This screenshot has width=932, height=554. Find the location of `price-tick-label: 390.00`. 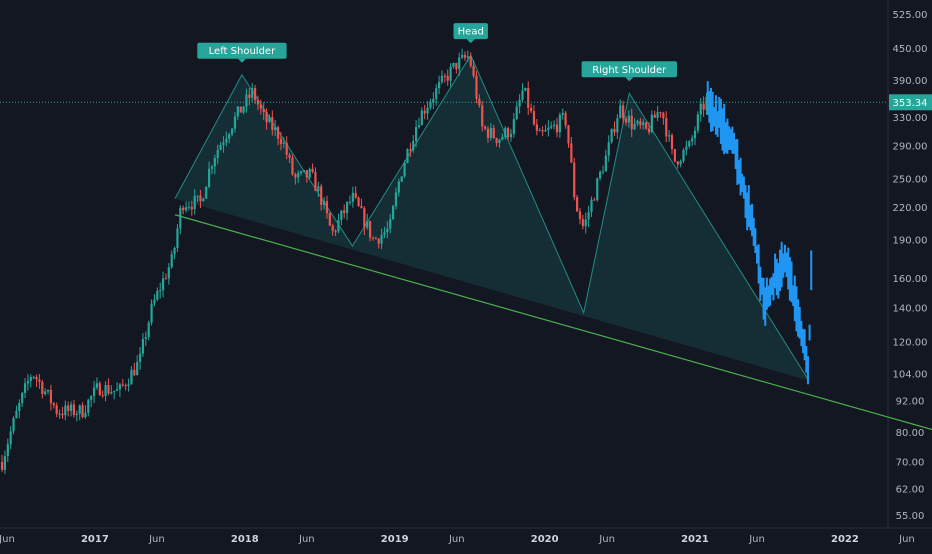

price-tick-label: 390.00 is located at coordinates (910, 81).